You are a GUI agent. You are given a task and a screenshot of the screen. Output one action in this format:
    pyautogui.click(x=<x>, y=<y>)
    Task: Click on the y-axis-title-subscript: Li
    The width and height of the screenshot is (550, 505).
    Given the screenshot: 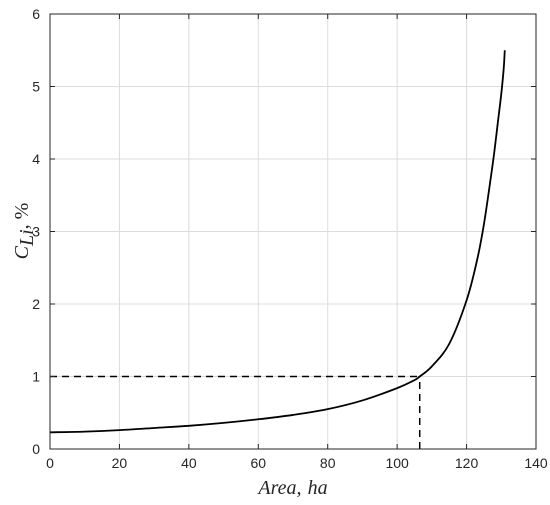 What is the action you would take?
    pyautogui.click(x=27, y=238)
    